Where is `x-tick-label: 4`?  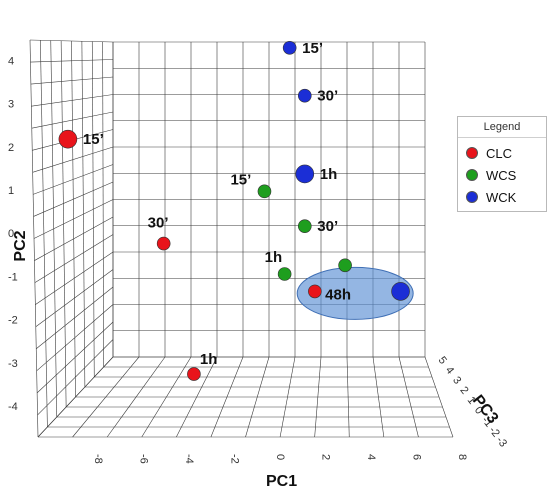
x-tick-label: 4 is located at coordinates (371, 457).